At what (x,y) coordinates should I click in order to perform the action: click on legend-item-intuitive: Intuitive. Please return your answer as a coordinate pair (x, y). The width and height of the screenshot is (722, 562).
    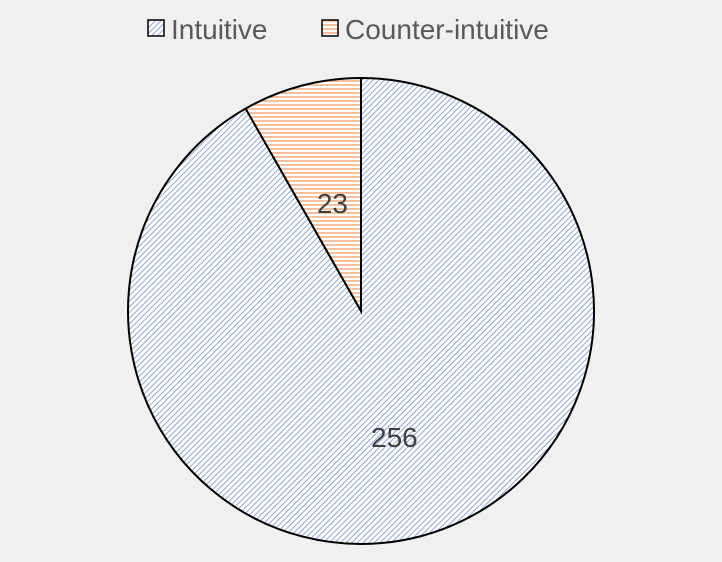
    Looking at the image, I should click on (207, 29).